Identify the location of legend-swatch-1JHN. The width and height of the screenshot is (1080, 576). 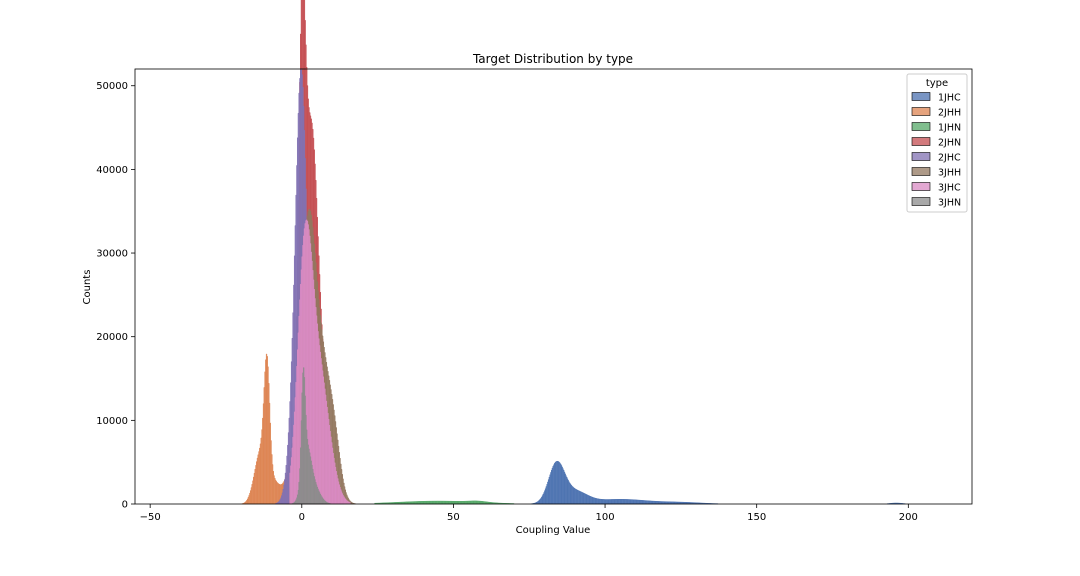
(921, 126).